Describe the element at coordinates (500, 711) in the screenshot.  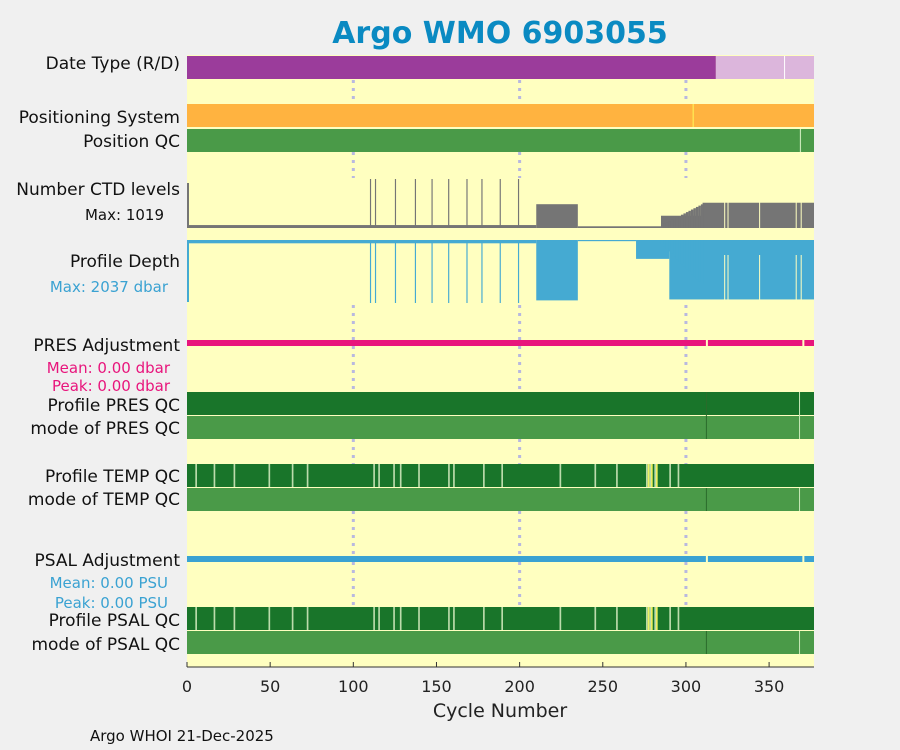
I see `x-axis-label: Cycle Number` at that location.